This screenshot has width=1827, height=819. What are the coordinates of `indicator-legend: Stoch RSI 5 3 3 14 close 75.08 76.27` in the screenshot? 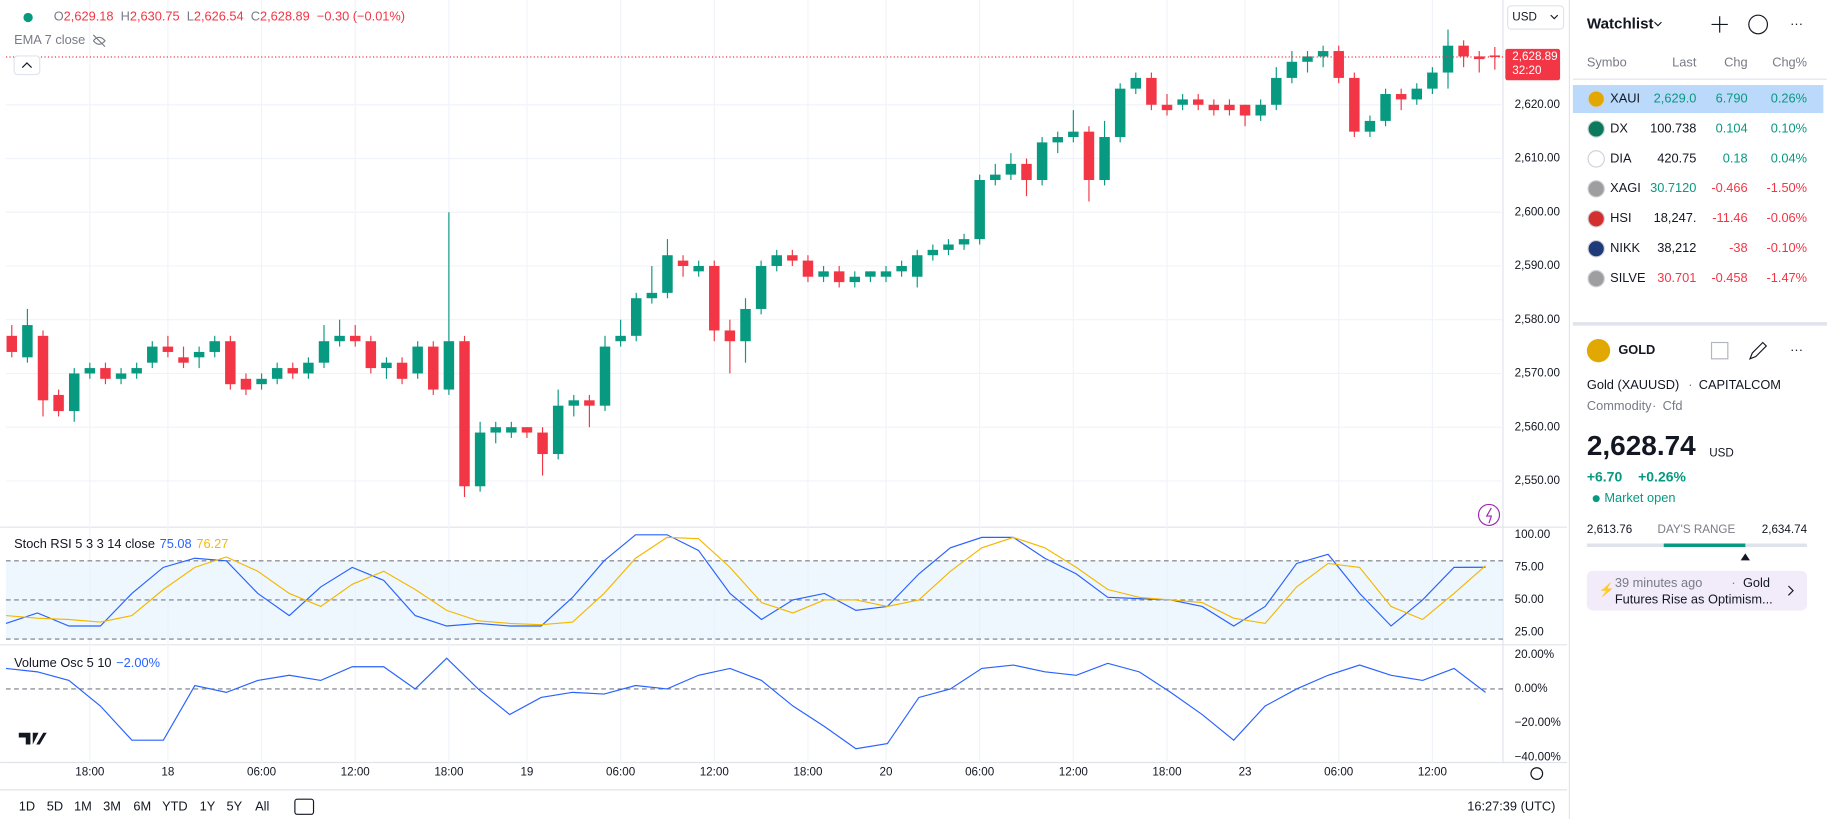 It's located at (121, 544).